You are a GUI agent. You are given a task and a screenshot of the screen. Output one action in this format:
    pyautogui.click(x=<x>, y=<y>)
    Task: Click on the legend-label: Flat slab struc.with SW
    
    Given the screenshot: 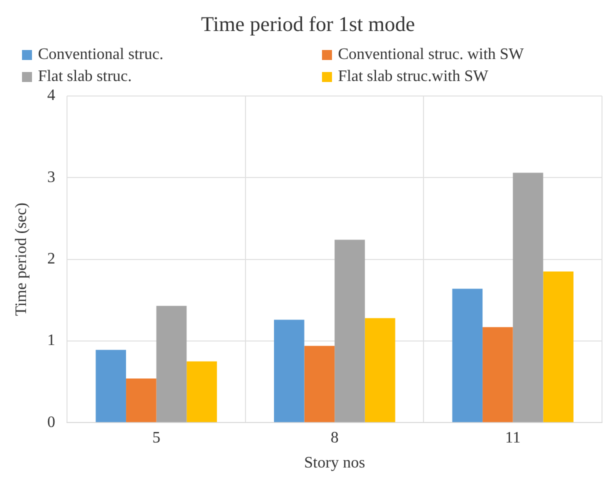 What is the action you would take?
    pyautogui.click(x=413, y=77)
    